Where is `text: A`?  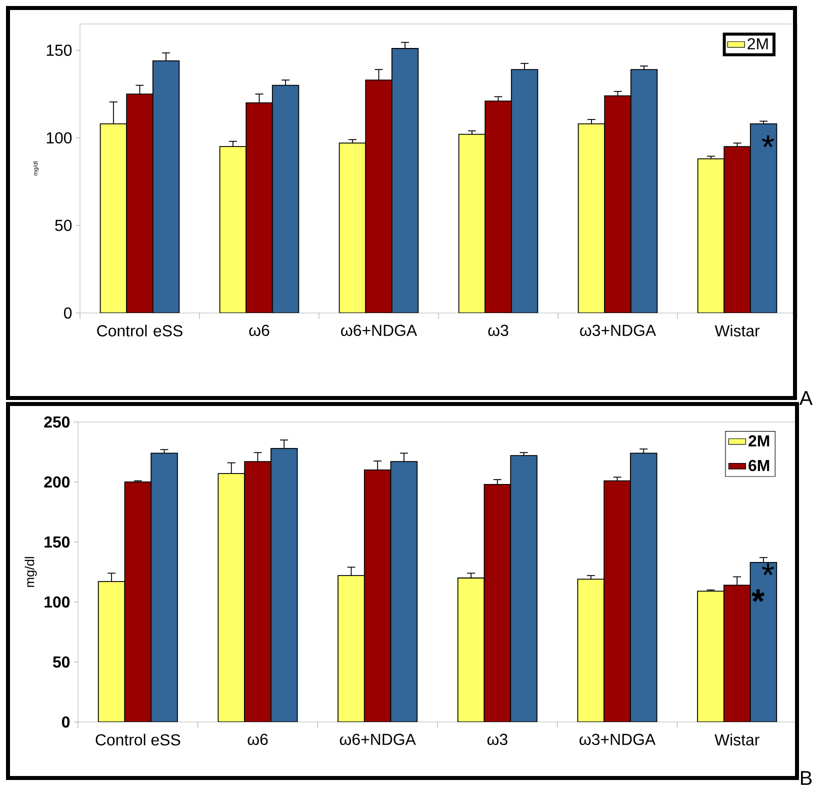 text: A is located at coordinates (806, 398).